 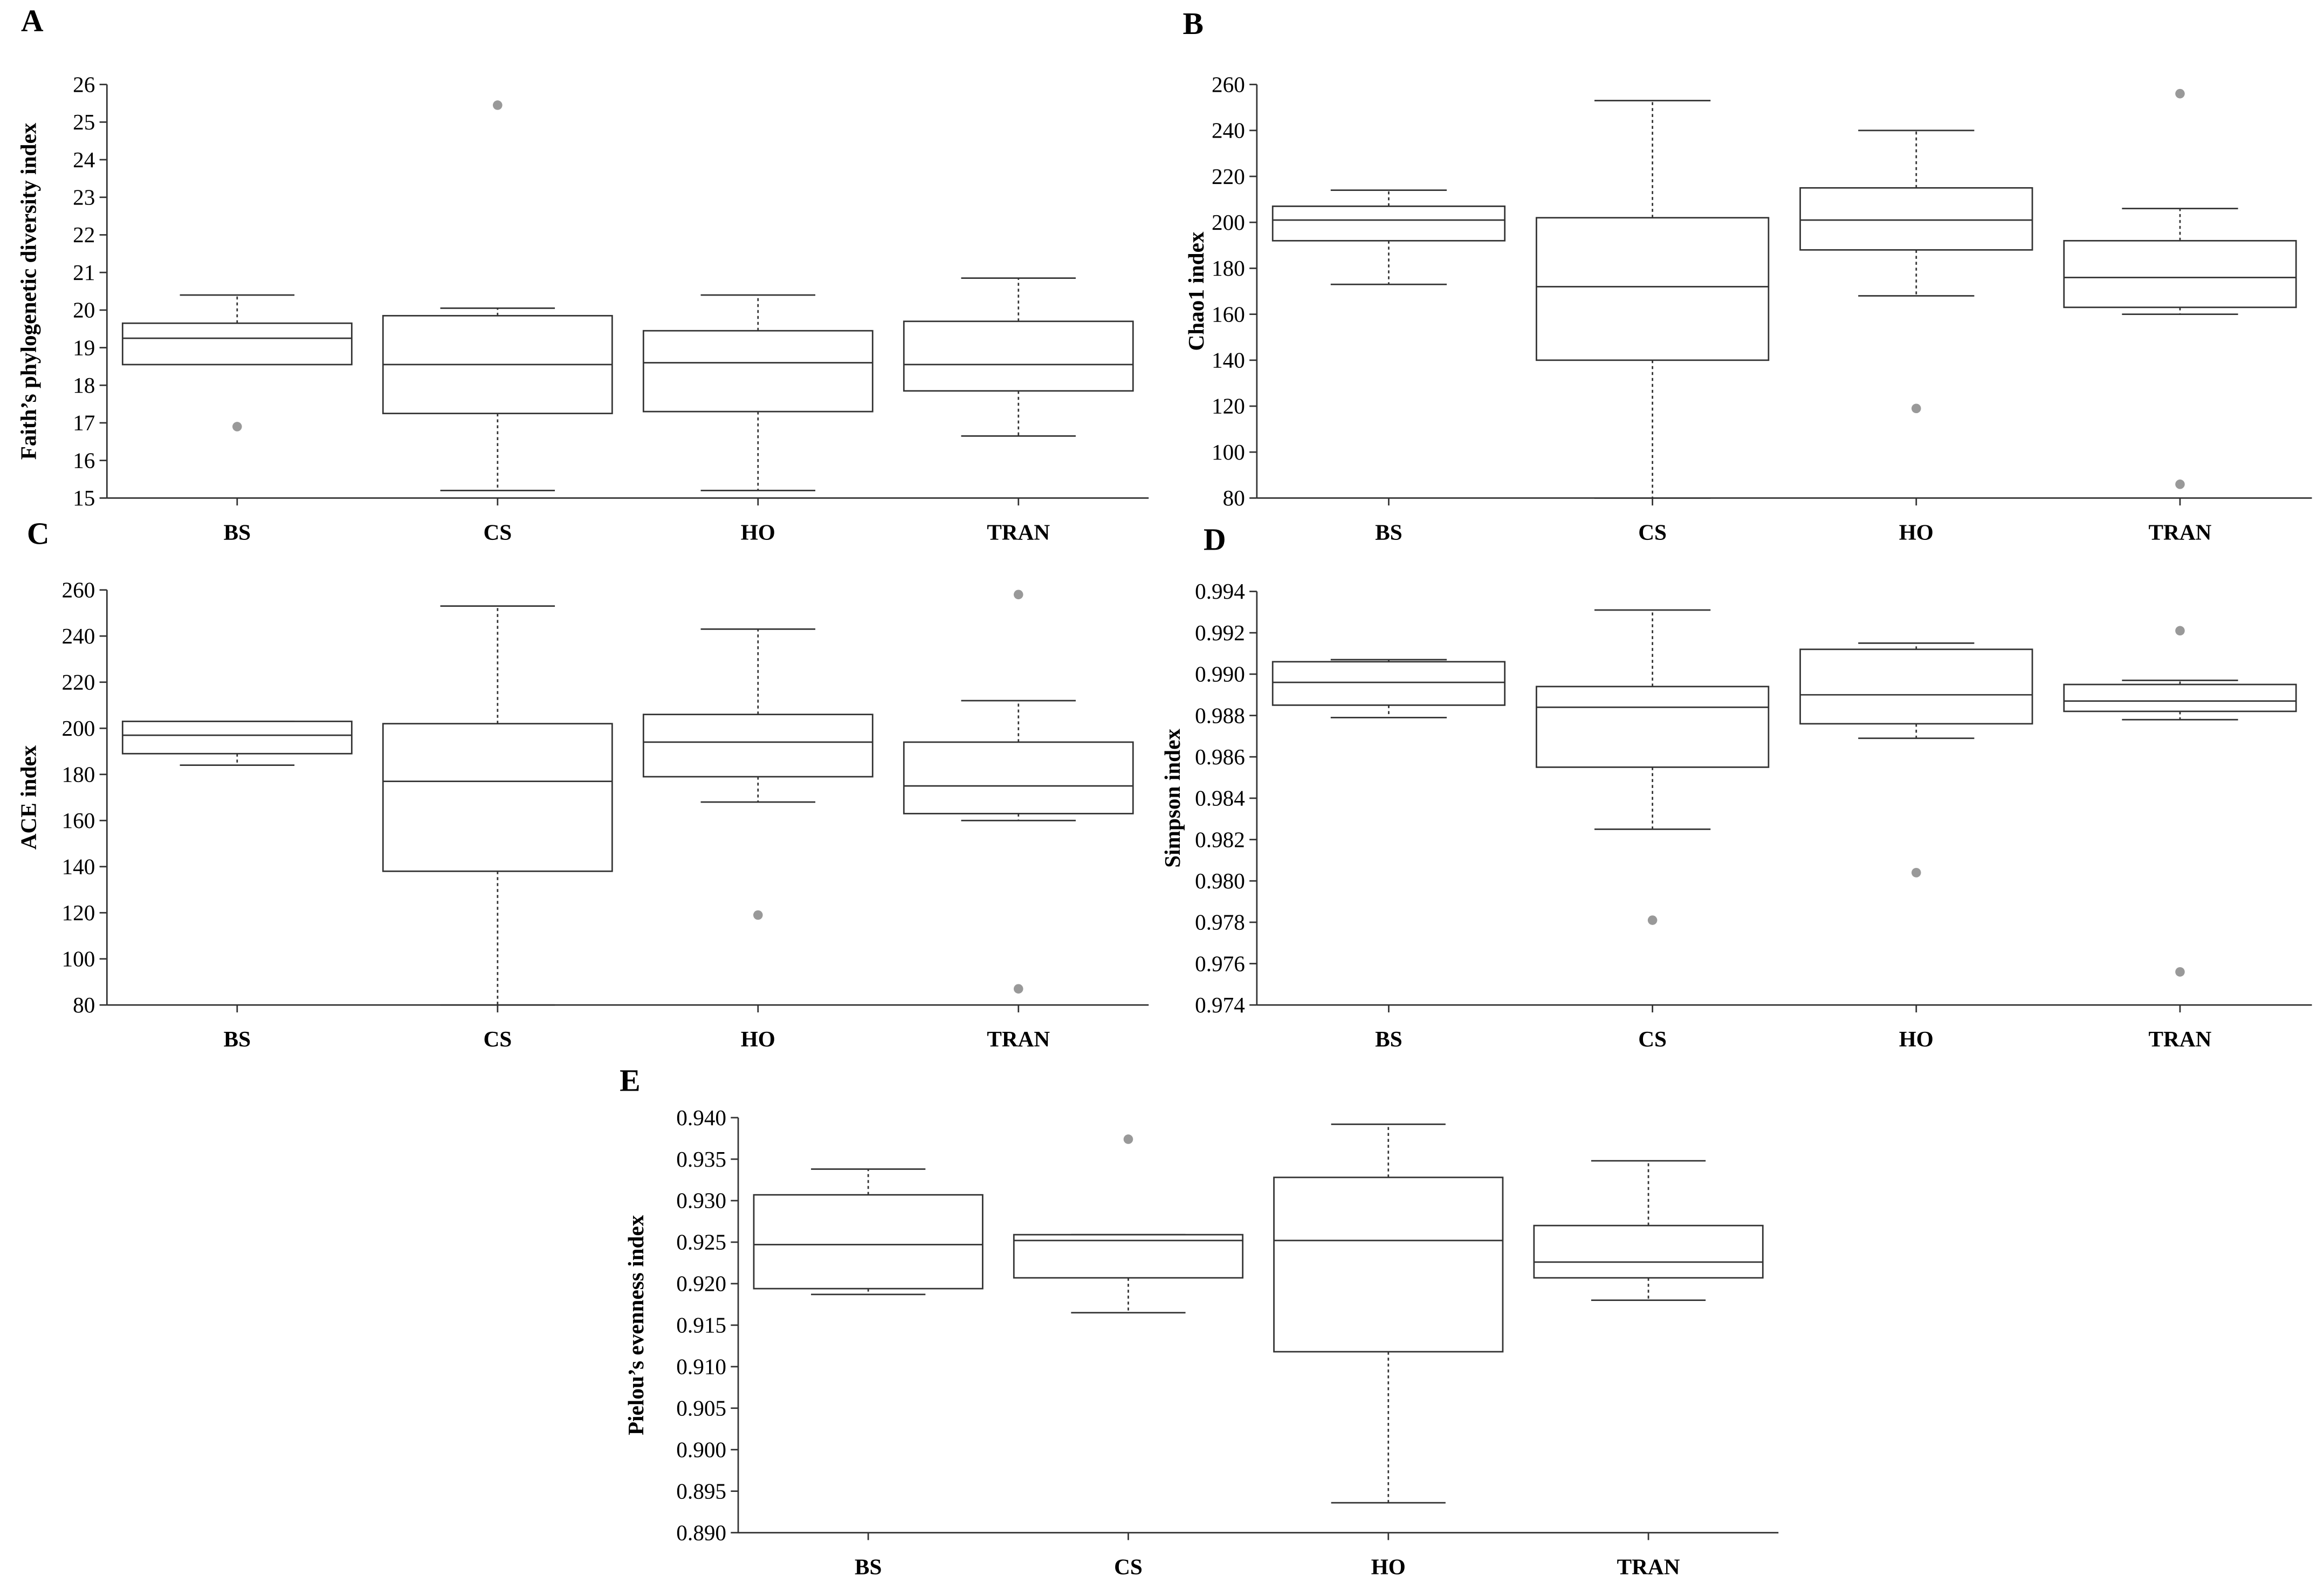 What do you see at coordinates (78, 866) in the screenshot?
I see `y-tick-label: 140` at bounding box center [78, 866].